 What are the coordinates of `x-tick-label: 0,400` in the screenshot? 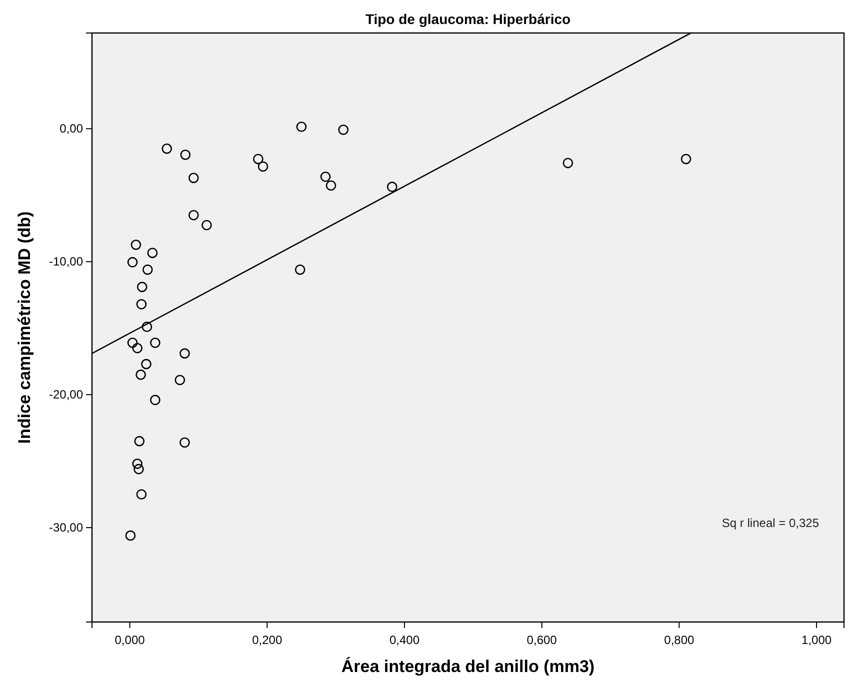 It's located at (404, 640).